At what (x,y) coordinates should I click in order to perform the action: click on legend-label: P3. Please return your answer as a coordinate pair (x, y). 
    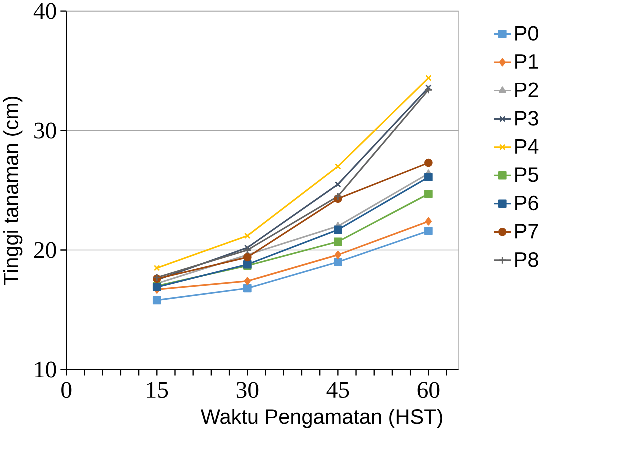
    Looking at the image, I should click on (527, 118).